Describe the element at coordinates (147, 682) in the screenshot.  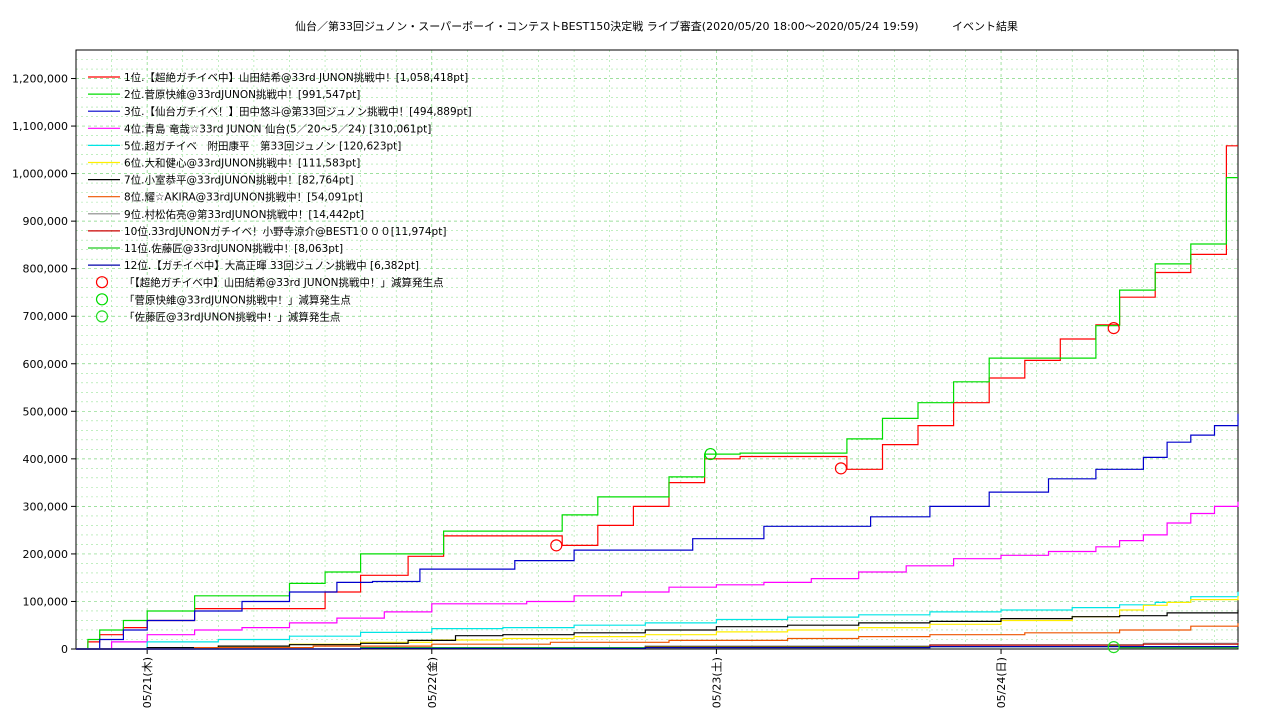
I see `x-tick-label: 05/21(木)` at that location.